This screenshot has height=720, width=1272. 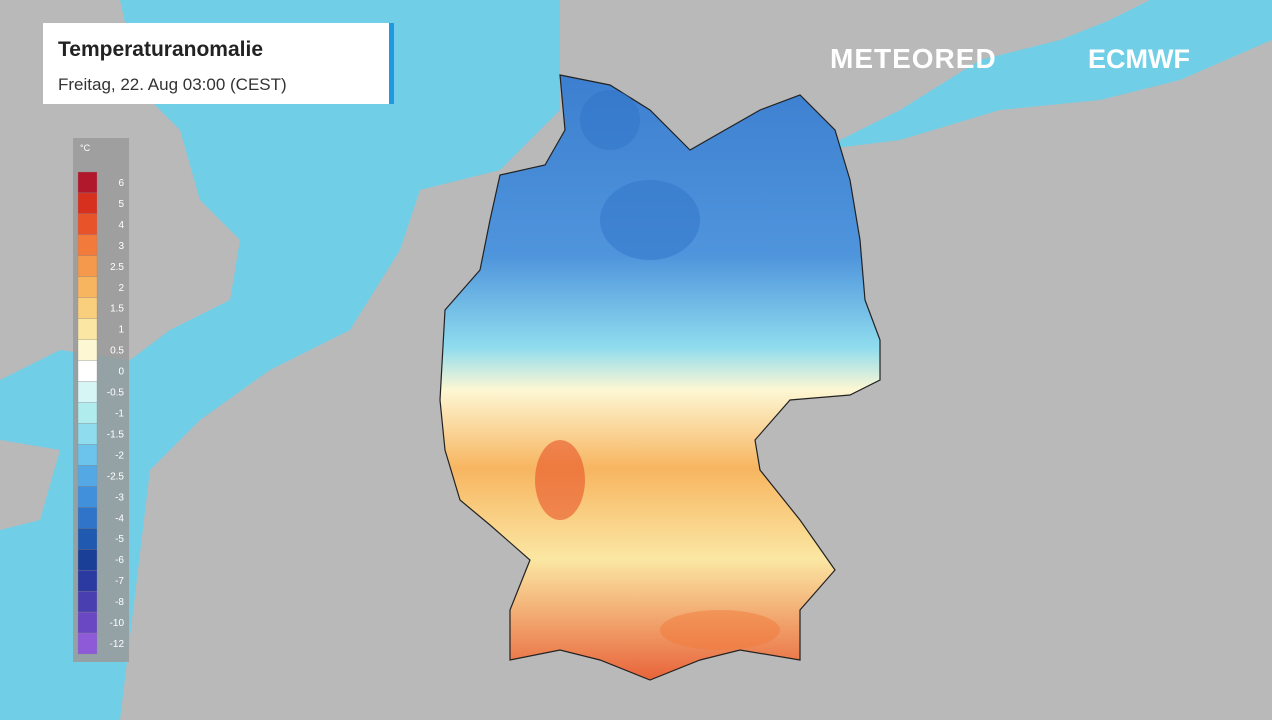 What do you see at coordinates (913, 58) in the screenshot?
I see `logo: METEORED` at bounding box center [913, 58].